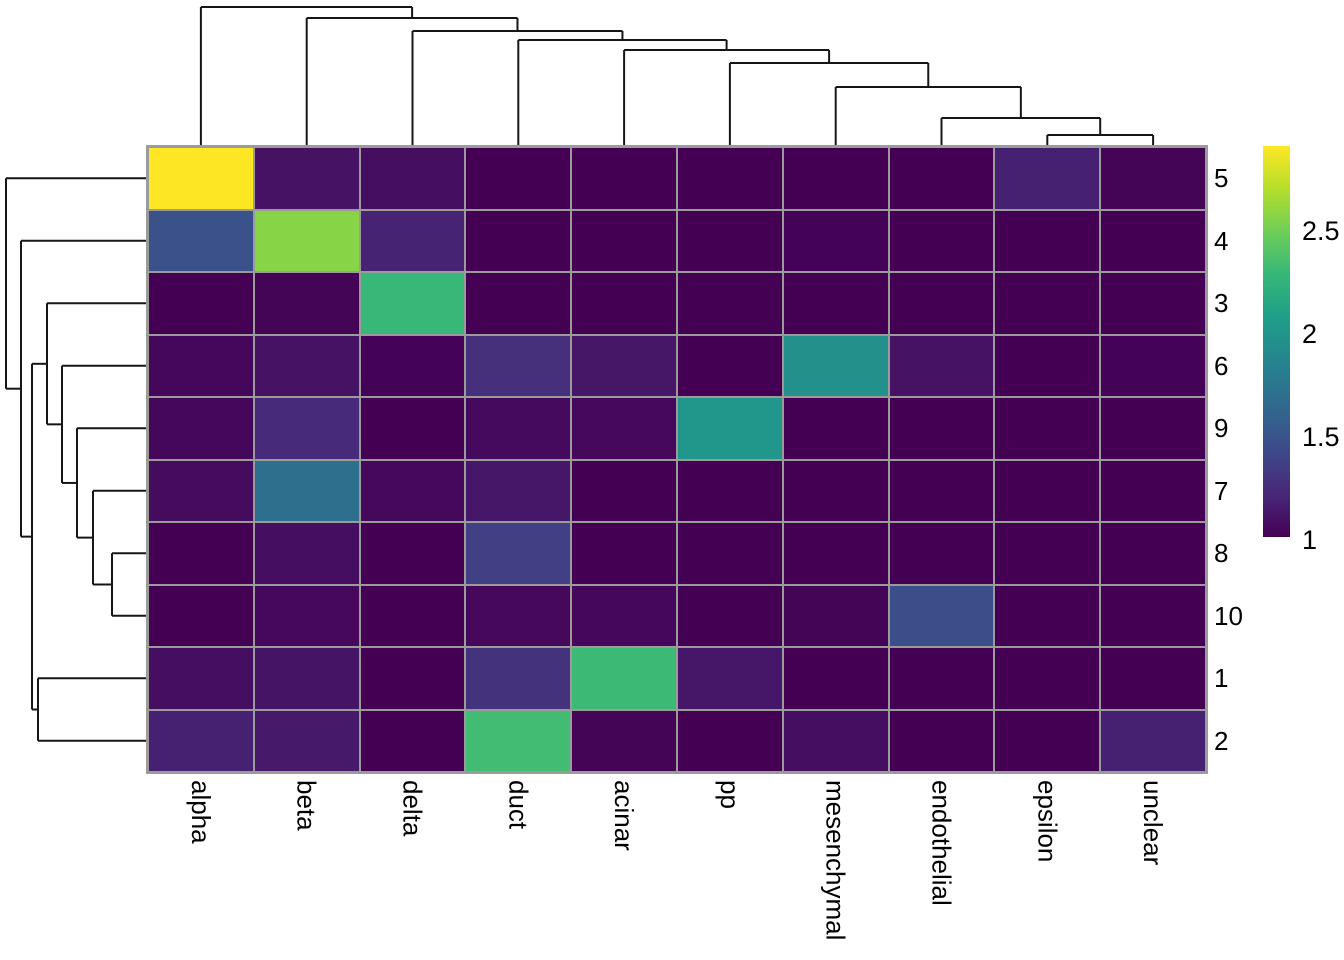  Describe the element at coordinates (835, 860) in the screenshot. I see `column-label: mesenchymal` at that location.